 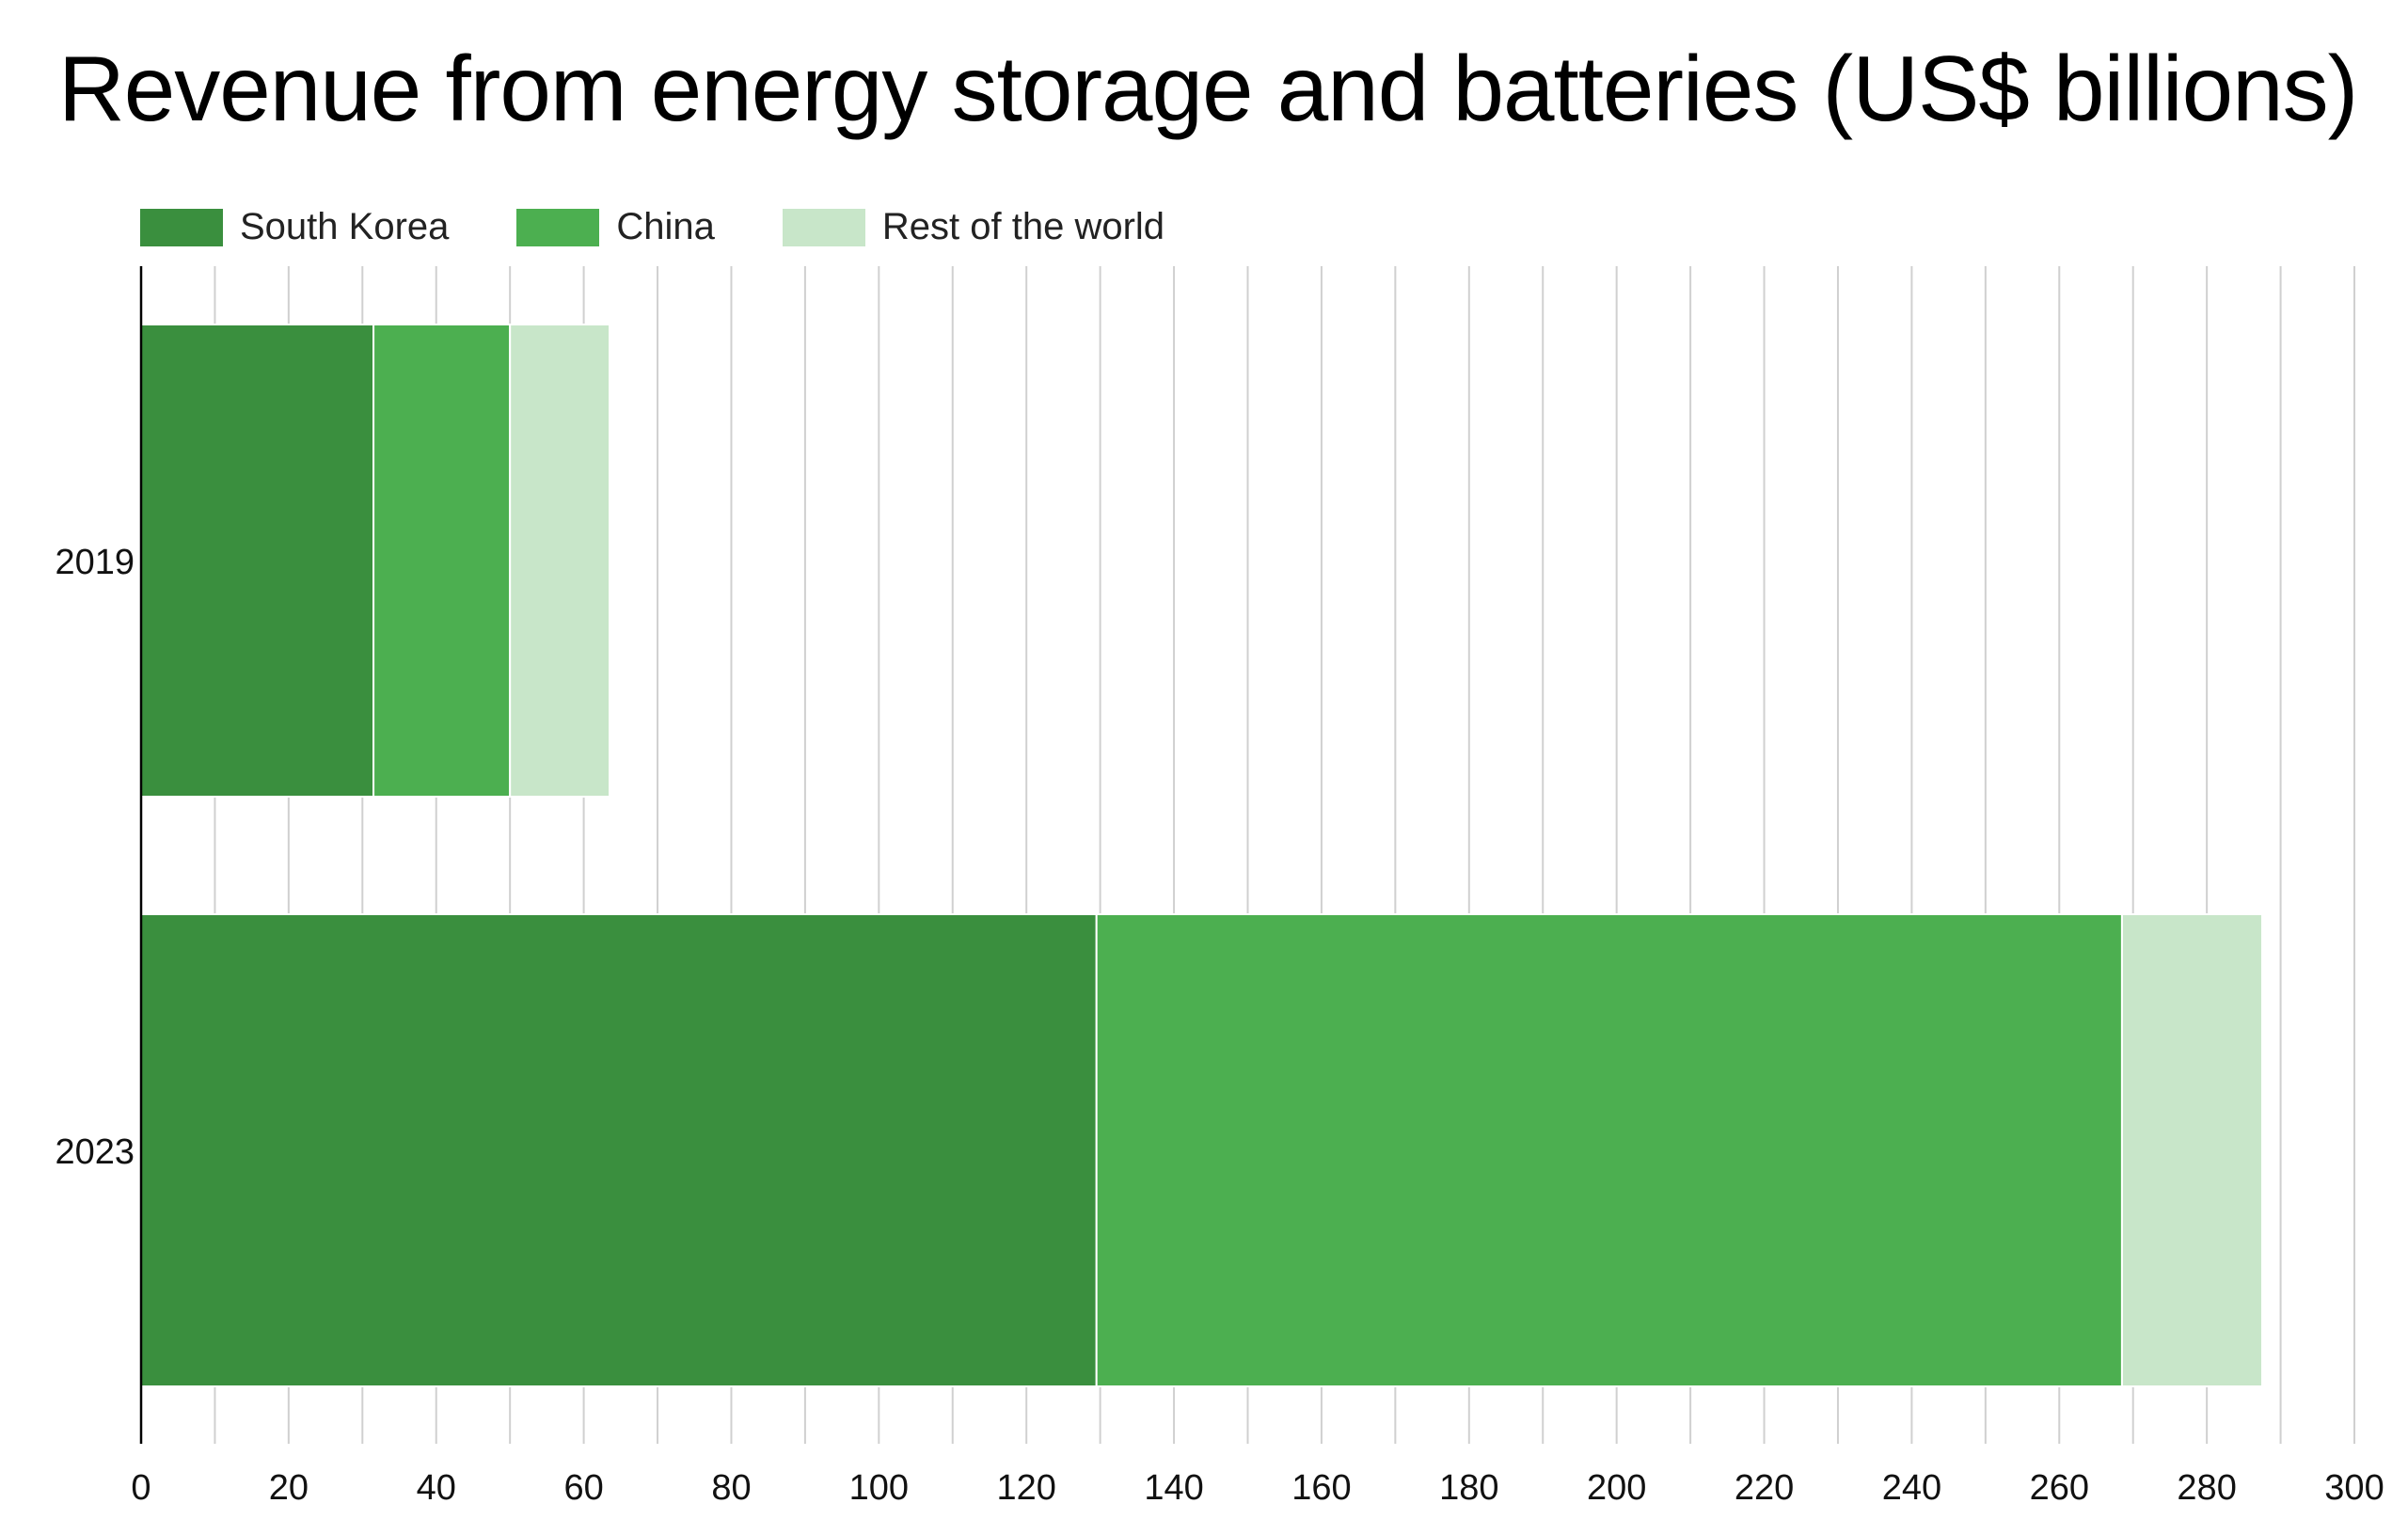 What do you see at coordinates (731, 1488) in the screenshot?
I see `x-tick-label: 80` at bounding box center [731, 1488].